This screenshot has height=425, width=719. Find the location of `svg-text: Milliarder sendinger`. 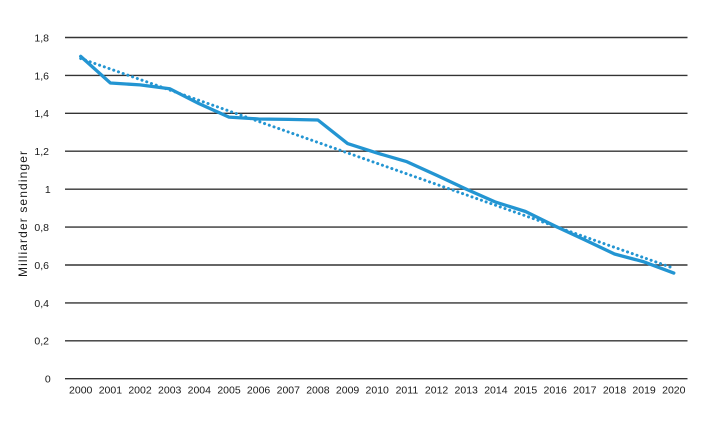

svg-text: Milliarder sendinger is located at coordinates (23, 214).